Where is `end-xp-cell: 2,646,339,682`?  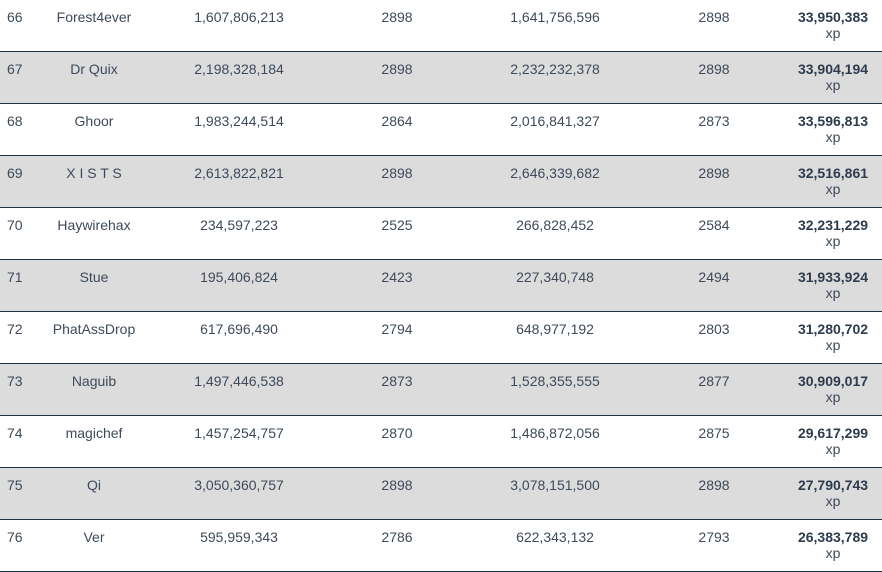 end-xp-cell: 2,646,339,682 is located at coordinates (555, 173).